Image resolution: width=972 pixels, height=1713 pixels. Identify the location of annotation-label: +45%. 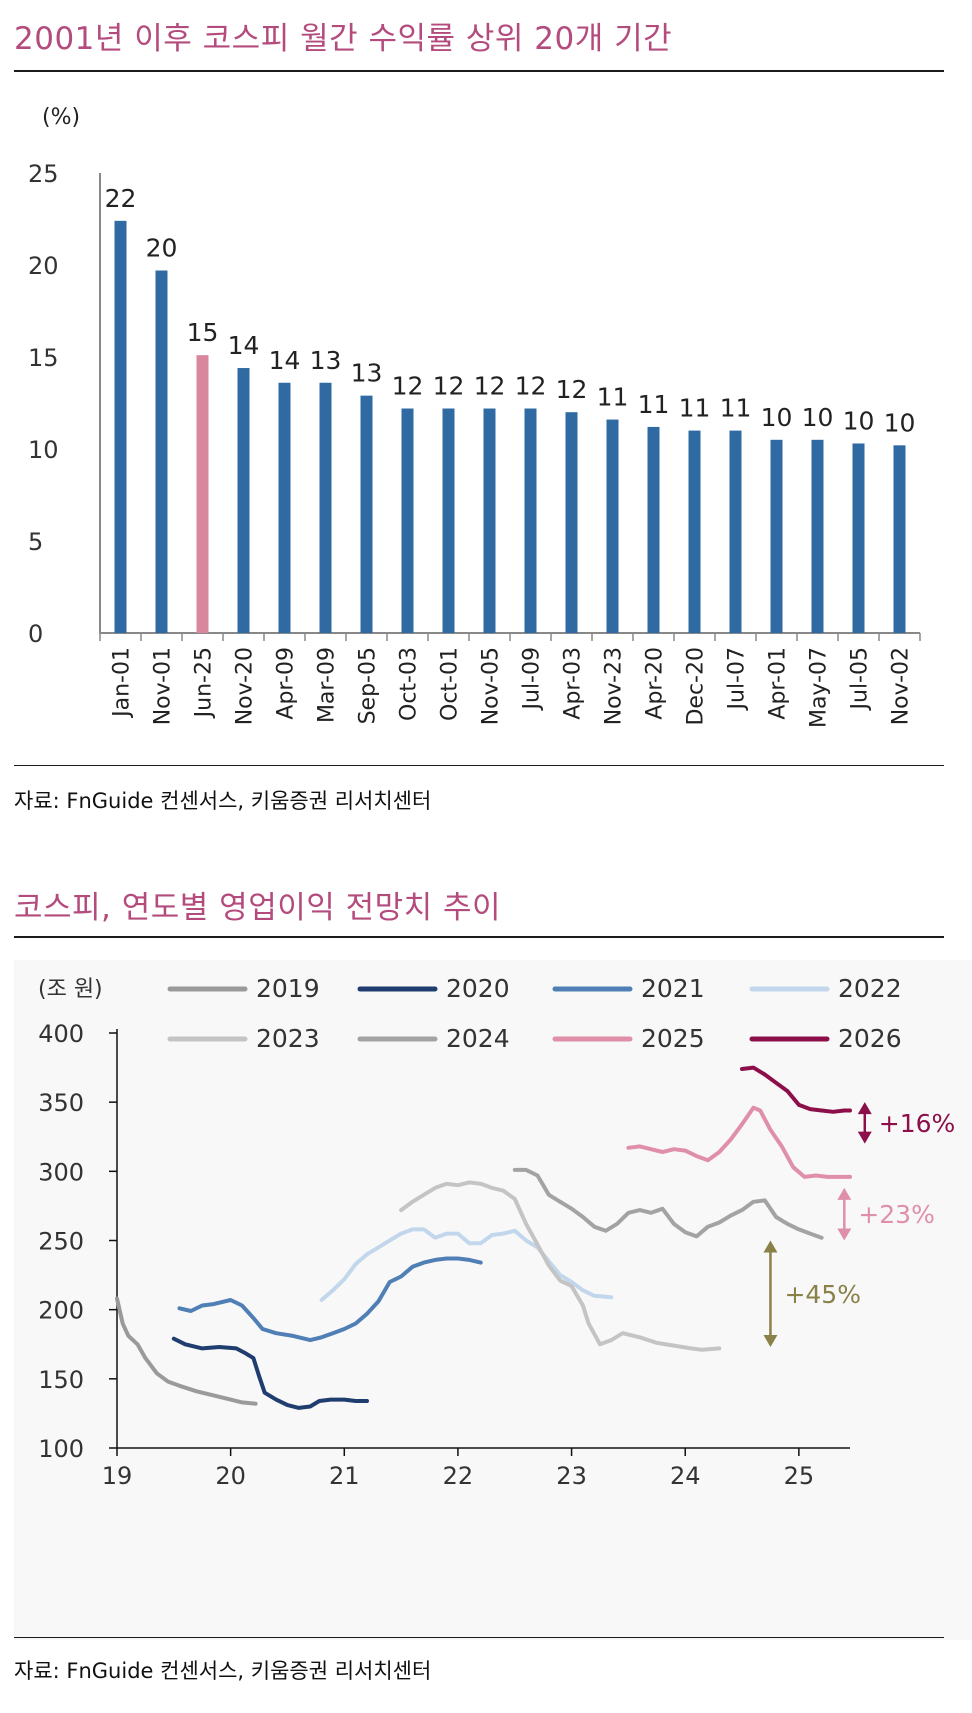
(822, 1294).